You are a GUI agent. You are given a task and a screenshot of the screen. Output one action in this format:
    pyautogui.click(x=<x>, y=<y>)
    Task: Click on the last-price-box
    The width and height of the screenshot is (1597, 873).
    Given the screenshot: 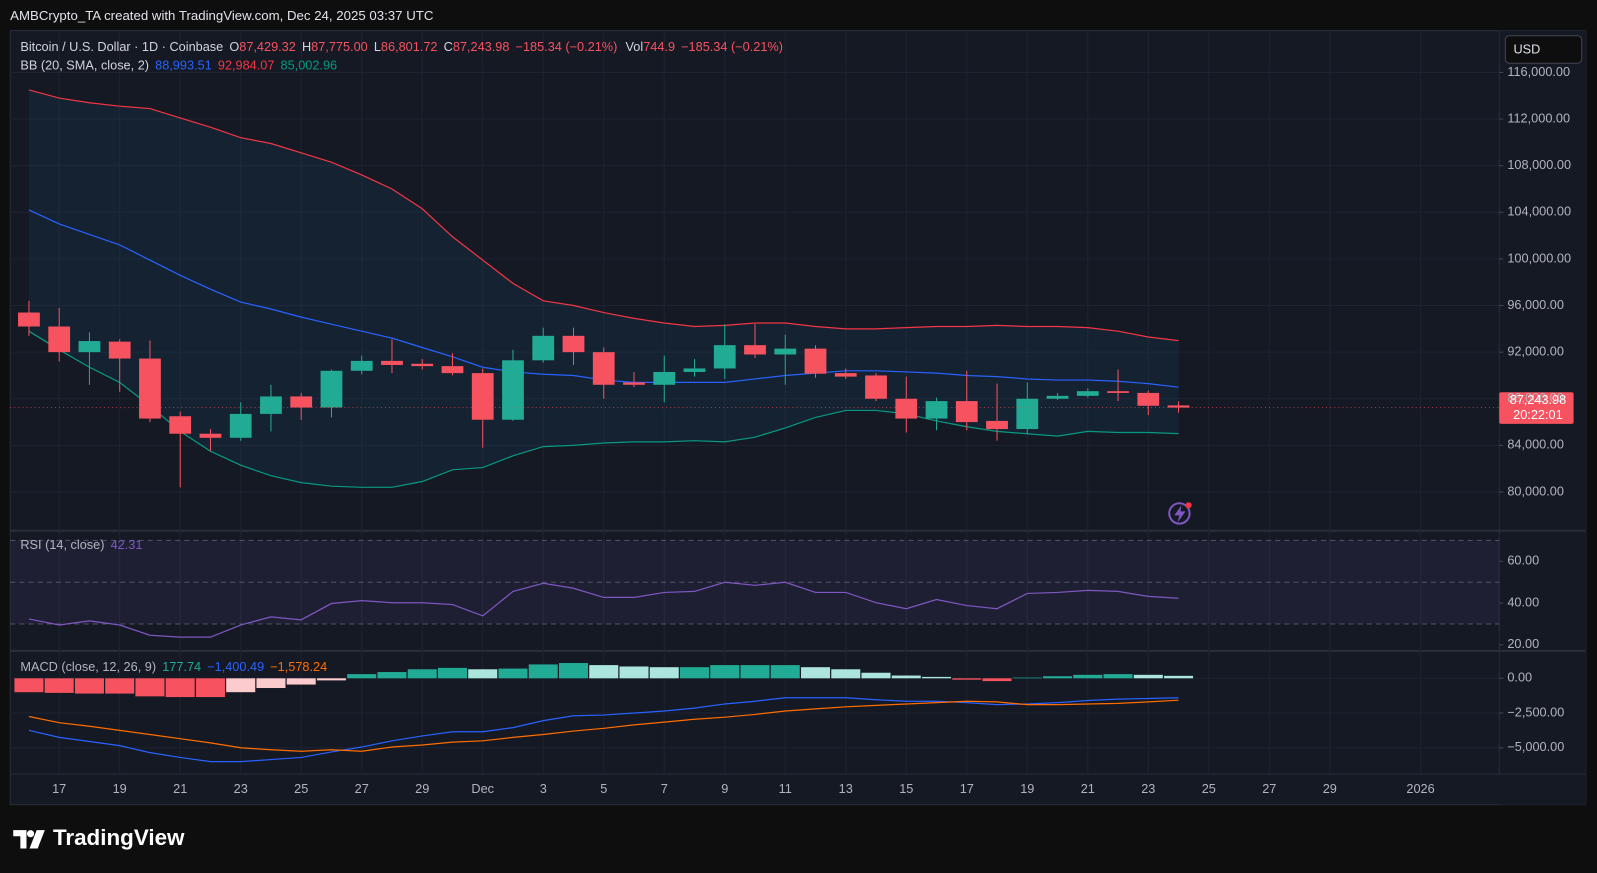 What is the action you would take?
    pyautogui.click(x=1536, y=408)
    